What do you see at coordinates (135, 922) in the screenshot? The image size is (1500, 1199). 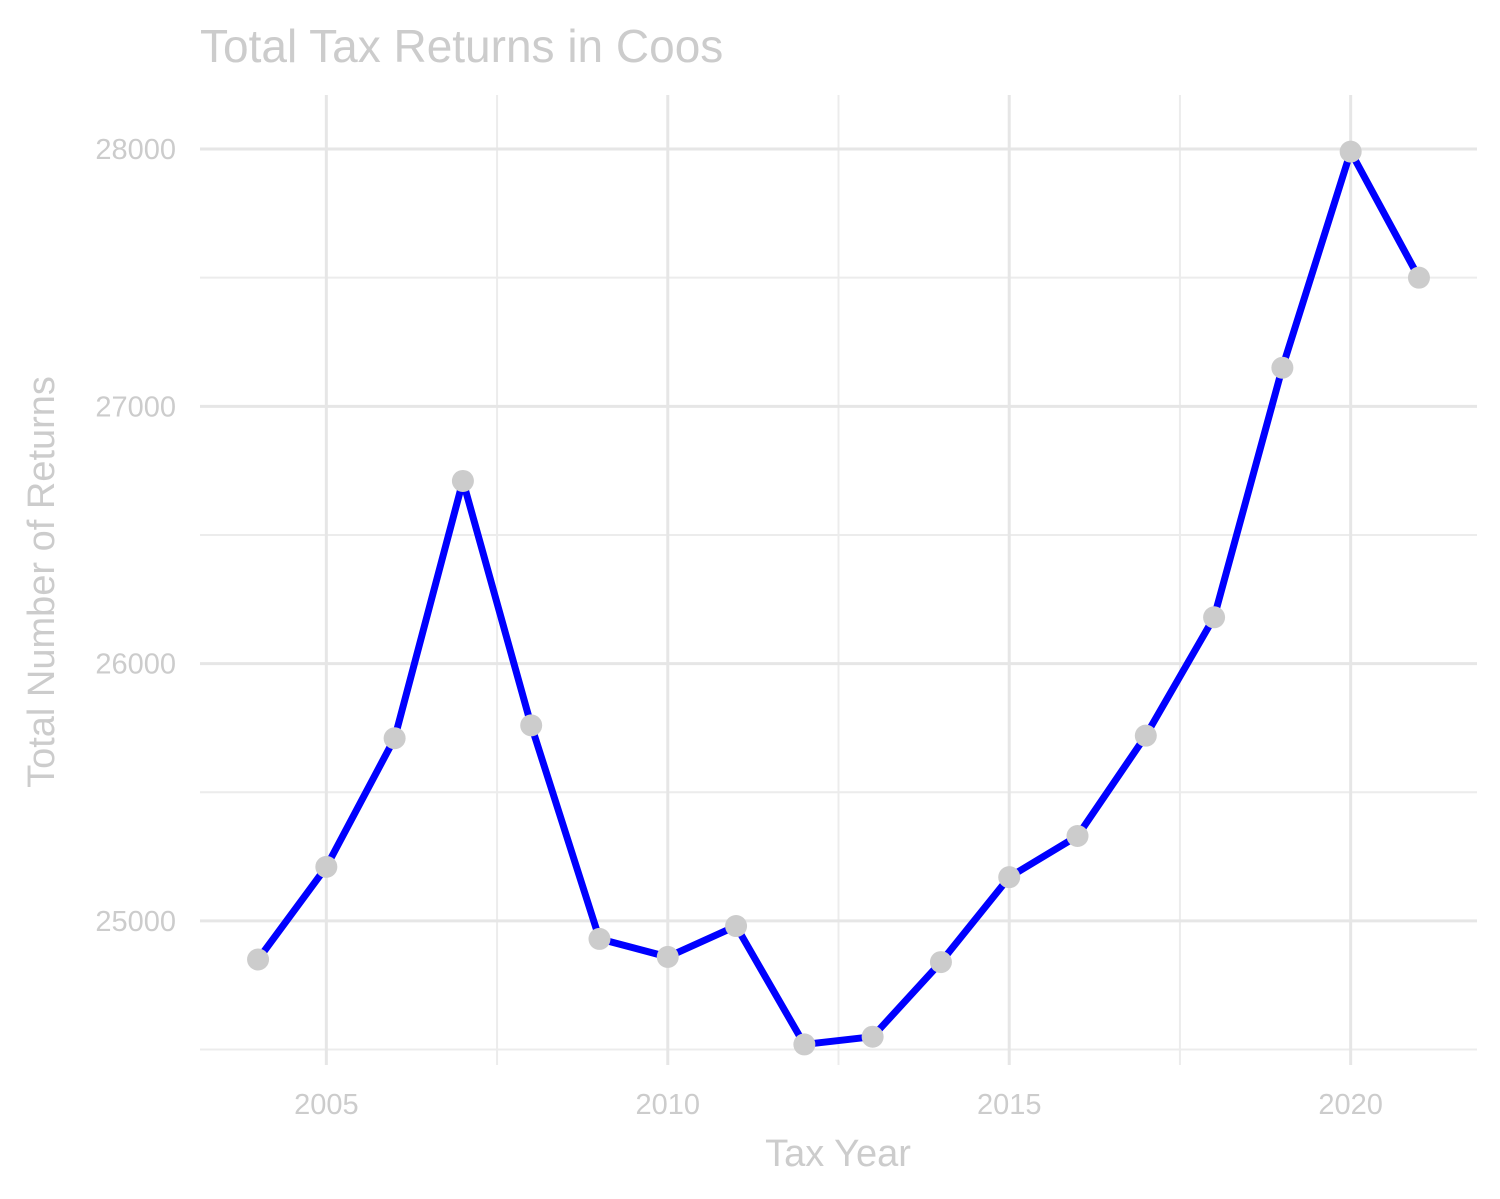 I see `y-tick-label: 25000` at bounding box center [135, 922].